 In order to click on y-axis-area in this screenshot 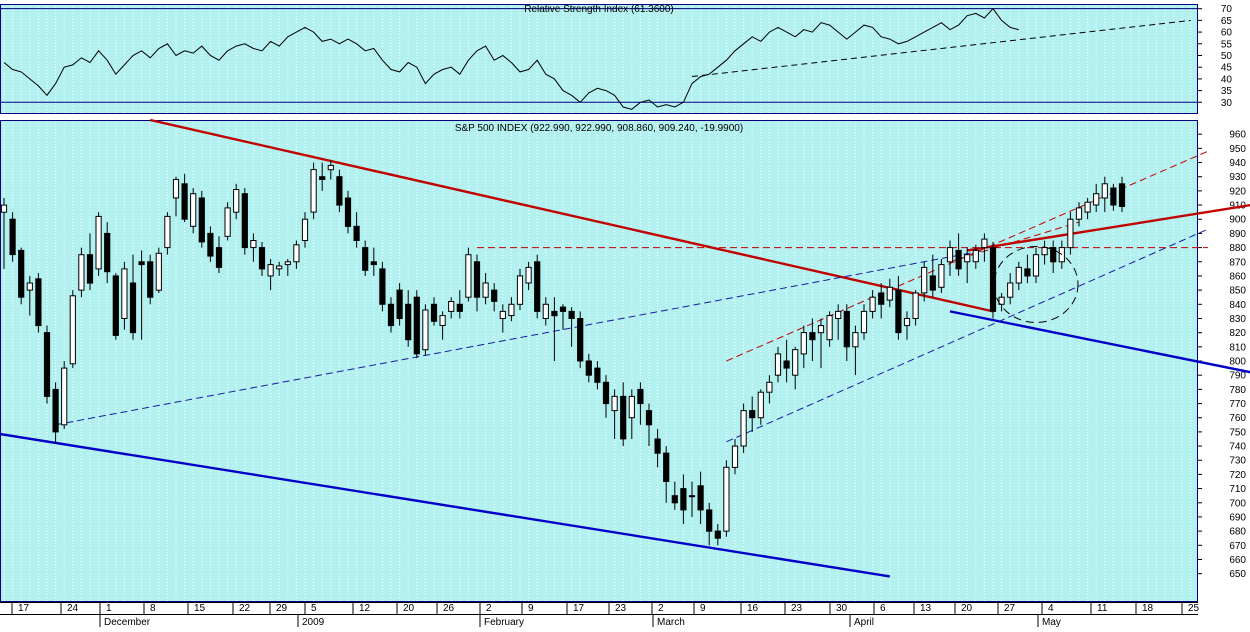, I will do `click(1224, 313)`.